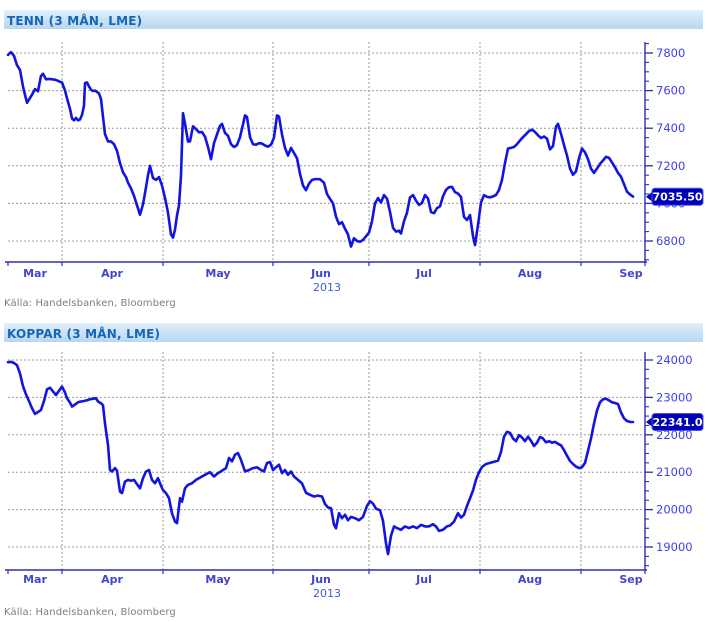 The width and height of the screenshot is (708, 622). Describe the element at coordinates (674, 510) in the screenshot. I see `y-tick-label: 20000` at that location.